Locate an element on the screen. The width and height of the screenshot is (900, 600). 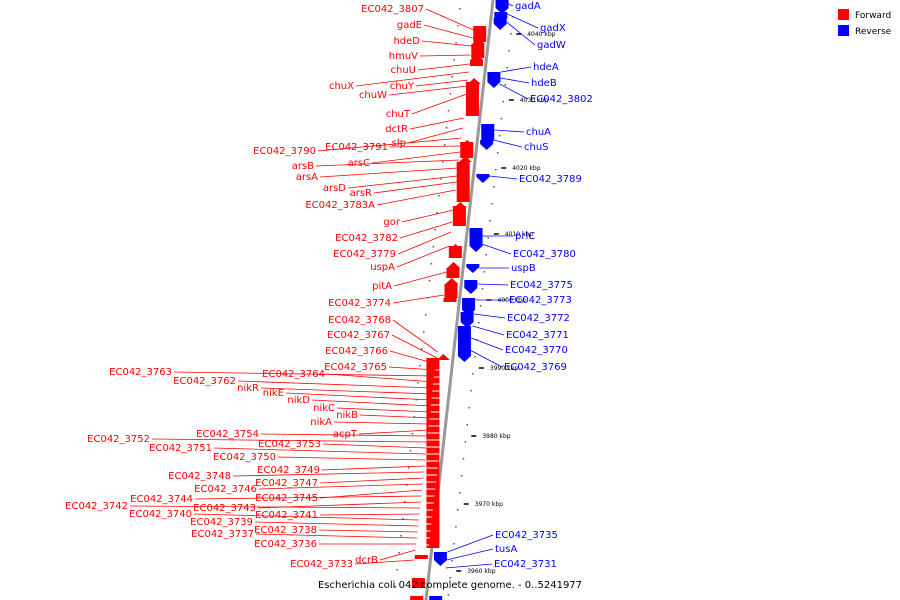
tick-label: 4020 kbp is located at coordinates (526, 168).